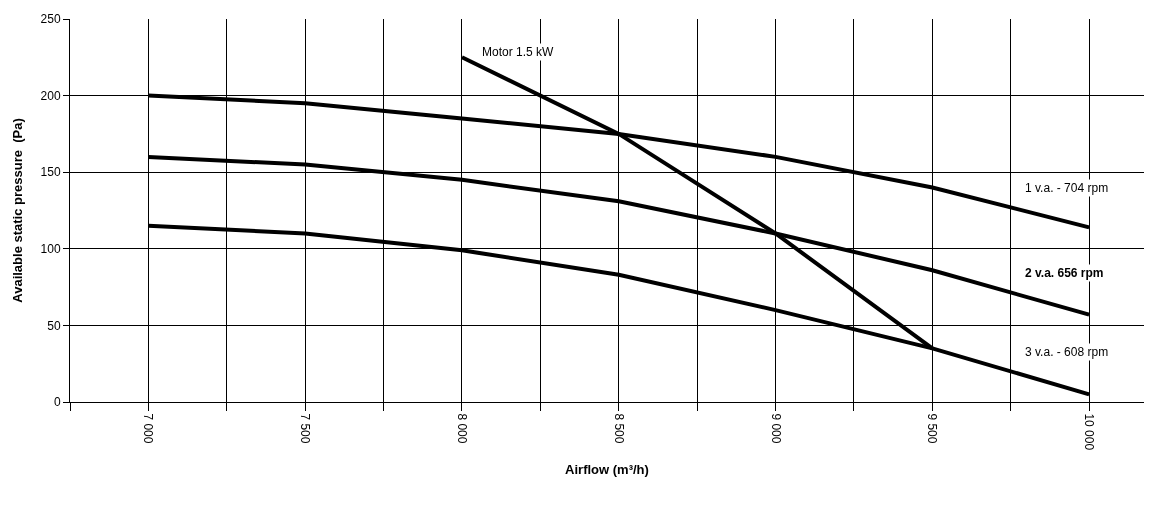 The height and width of the screenshot is (507, 1164). I want to click on x-tick-label: 7 500, so click(305, 428).